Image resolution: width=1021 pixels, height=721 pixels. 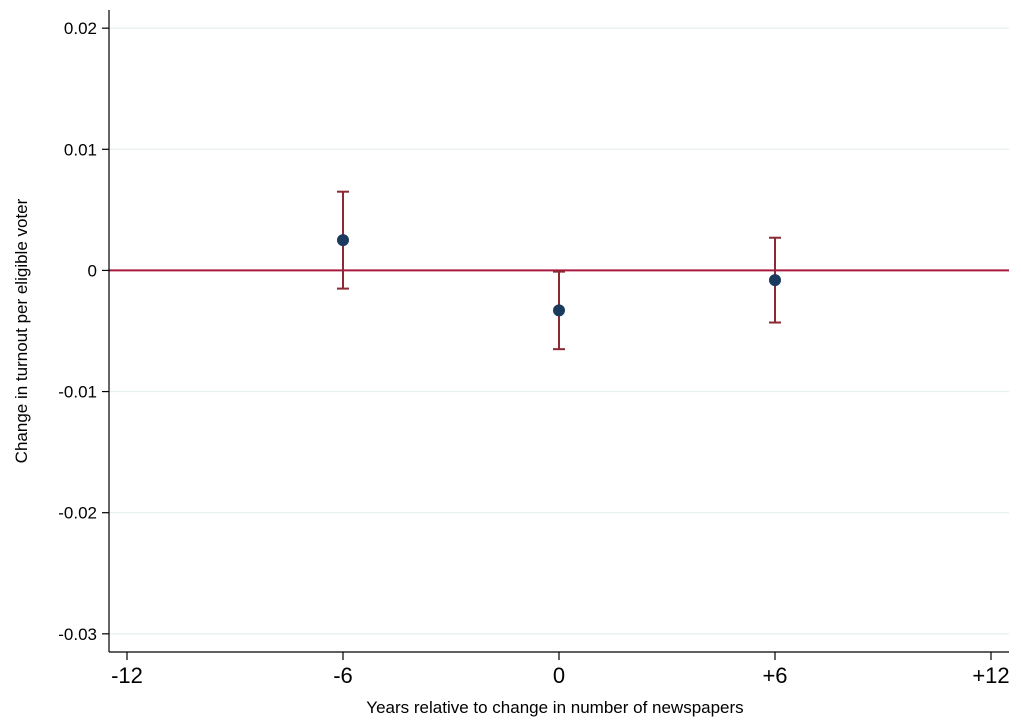 What do you see at coordinates (127, 675) in the screenshot?
I see `x-tick-label: -12` at bounding box center [127, 675].